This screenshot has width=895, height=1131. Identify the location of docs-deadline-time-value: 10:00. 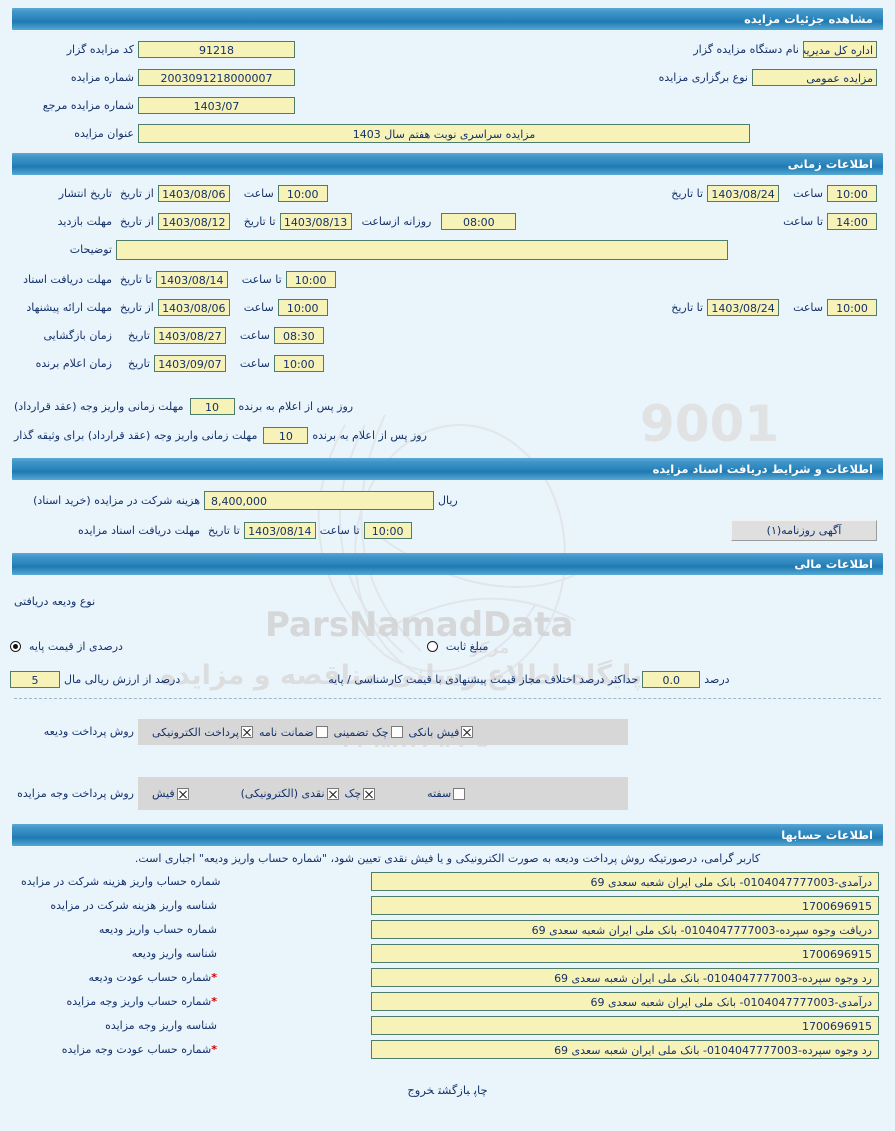
(310, 279).